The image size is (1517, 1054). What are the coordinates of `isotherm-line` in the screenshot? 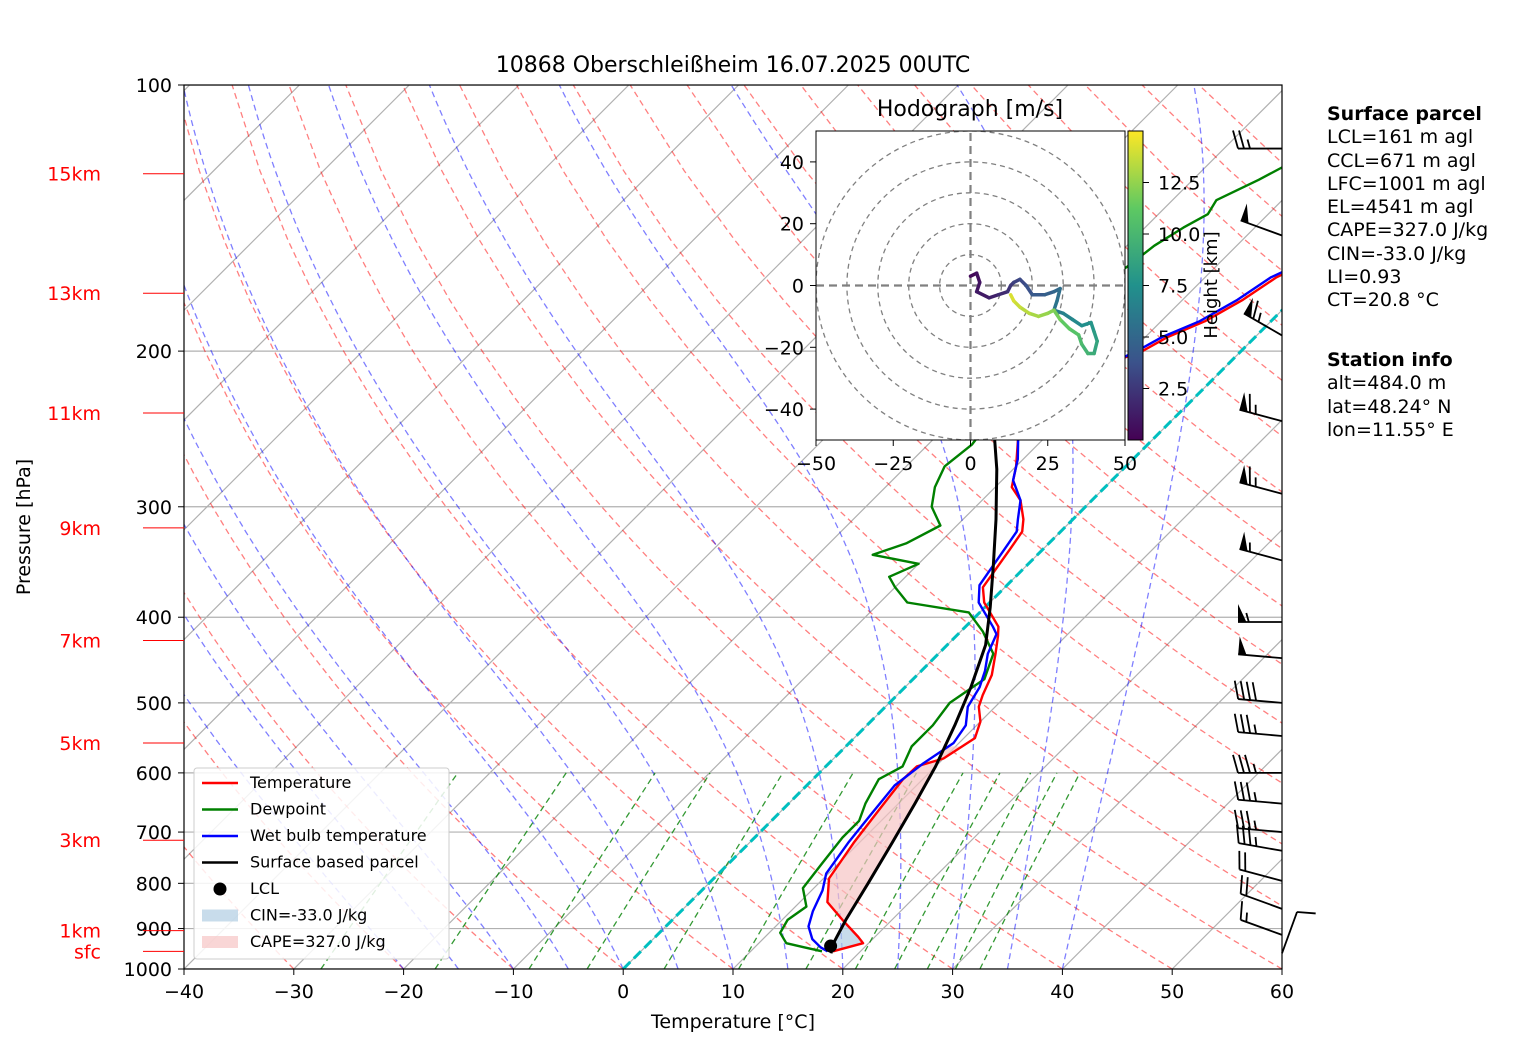 It's located at (1062, 748).